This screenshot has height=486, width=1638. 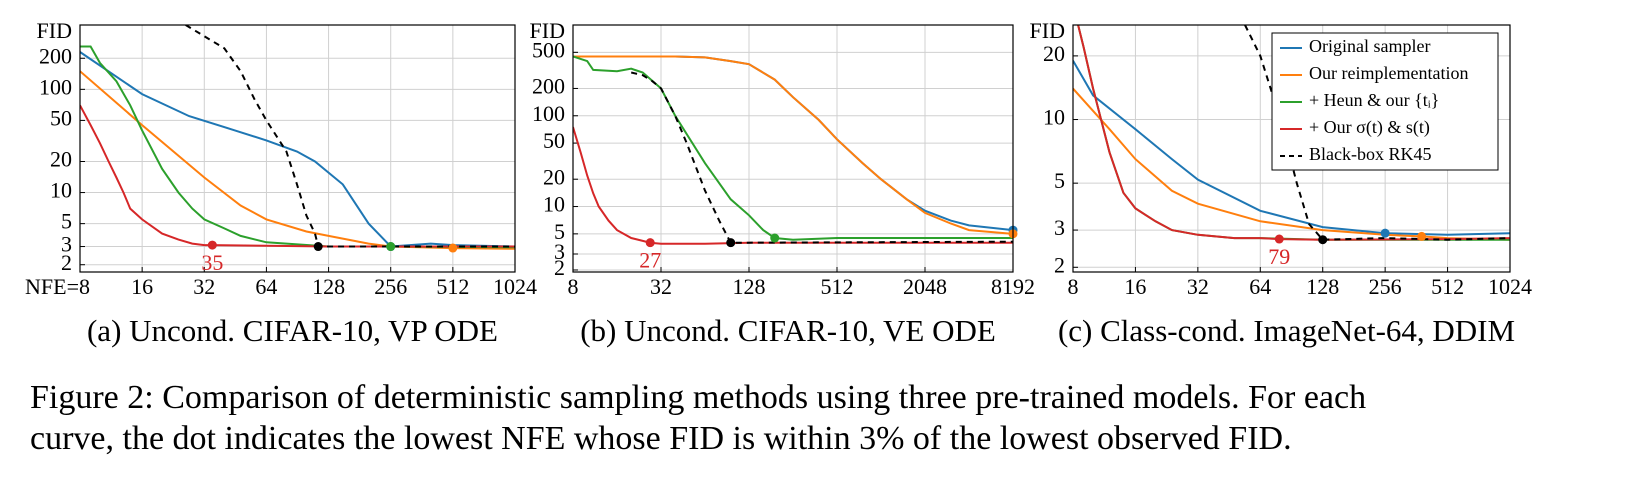 What do you see at coordinates (1279, 256) in the screenshot?
I see `dot-label: 79` at bounding box center [1279, 256].